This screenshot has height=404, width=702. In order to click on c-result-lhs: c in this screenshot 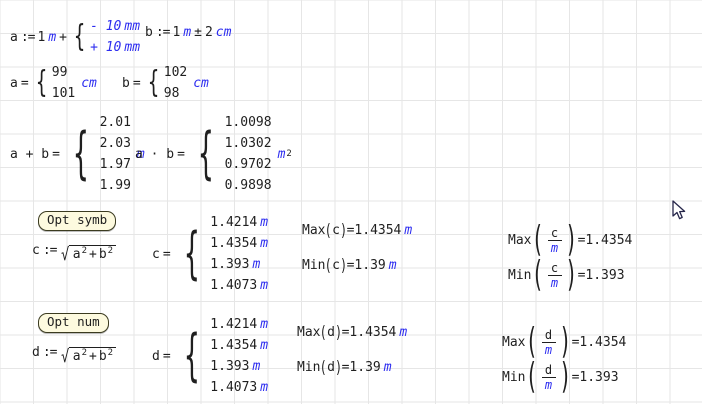, I will do `click(156, 254)`.